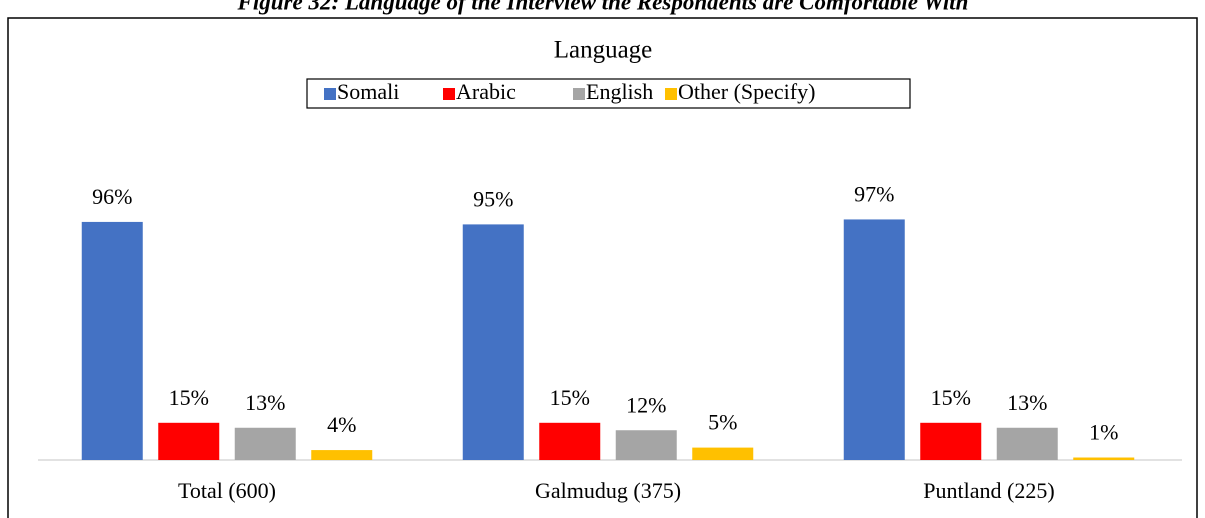  What do you see at coordinates (603, 50) in the screenshot?
I see `chart-title: Language` at bounding box center [603, 50].